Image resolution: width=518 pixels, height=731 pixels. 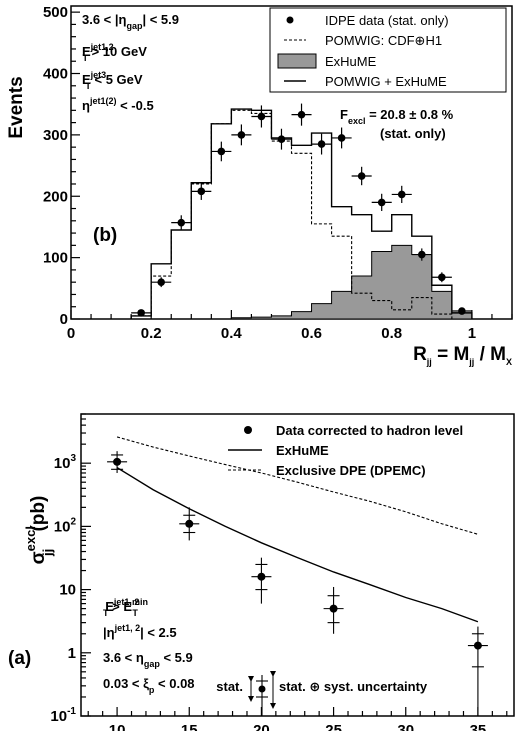 What do you see at coordinates (118, 104) in the screenshot?
I see `cut-label: ηjet1(2)​ < -0.5` at bounding box center [118, 104].